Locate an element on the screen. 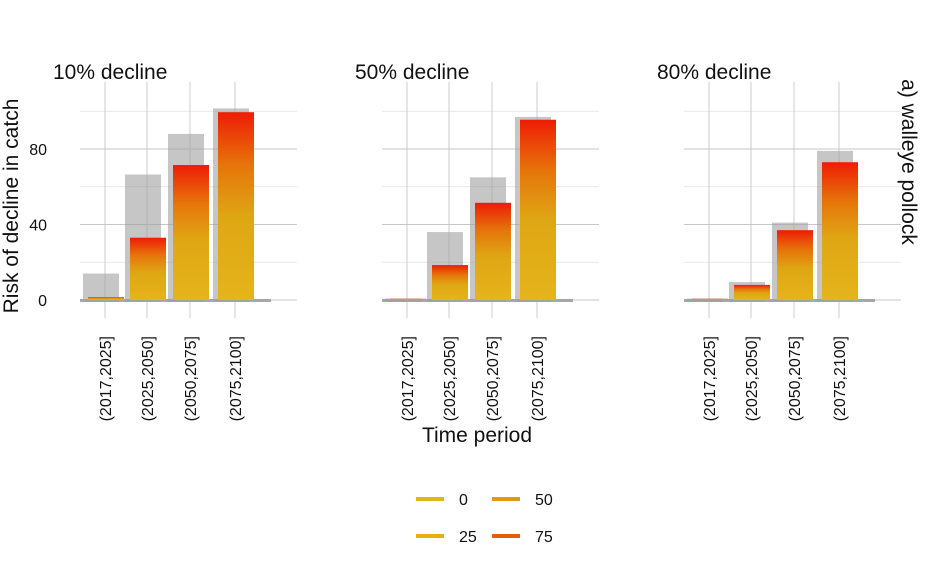  panel-title: 80% decline is located at coordinates (714, 72).